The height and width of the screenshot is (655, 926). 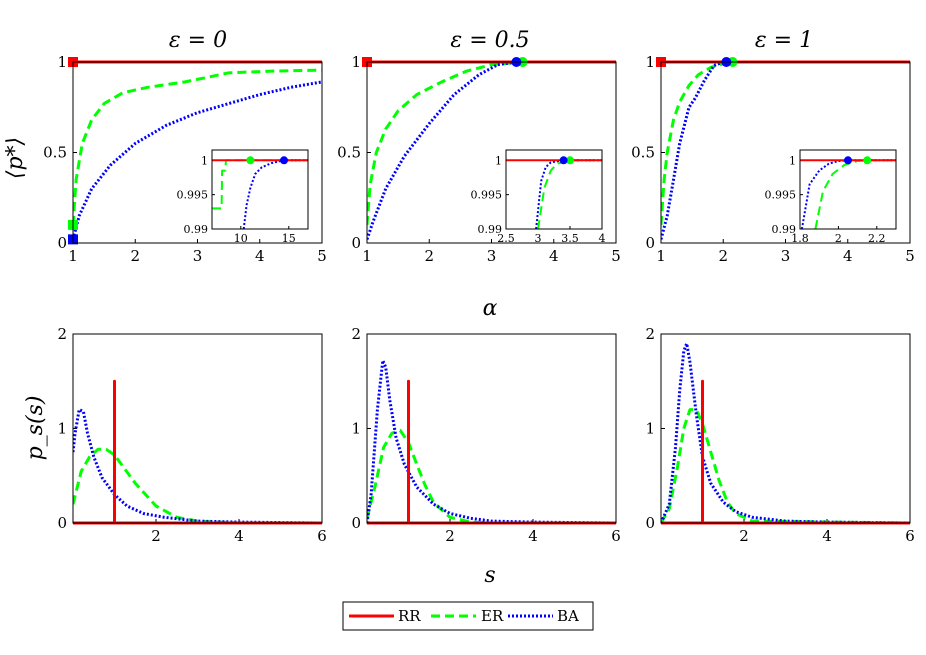 I want to click on legend-label-ba: BA, so click(x=568, y=616).